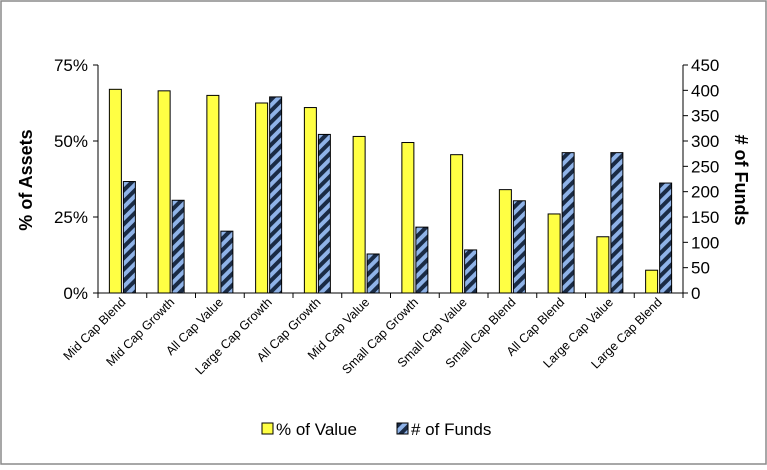 The image size is (767, 470). I want to click on y-tick-label-left: 0%, so click(75, 293).